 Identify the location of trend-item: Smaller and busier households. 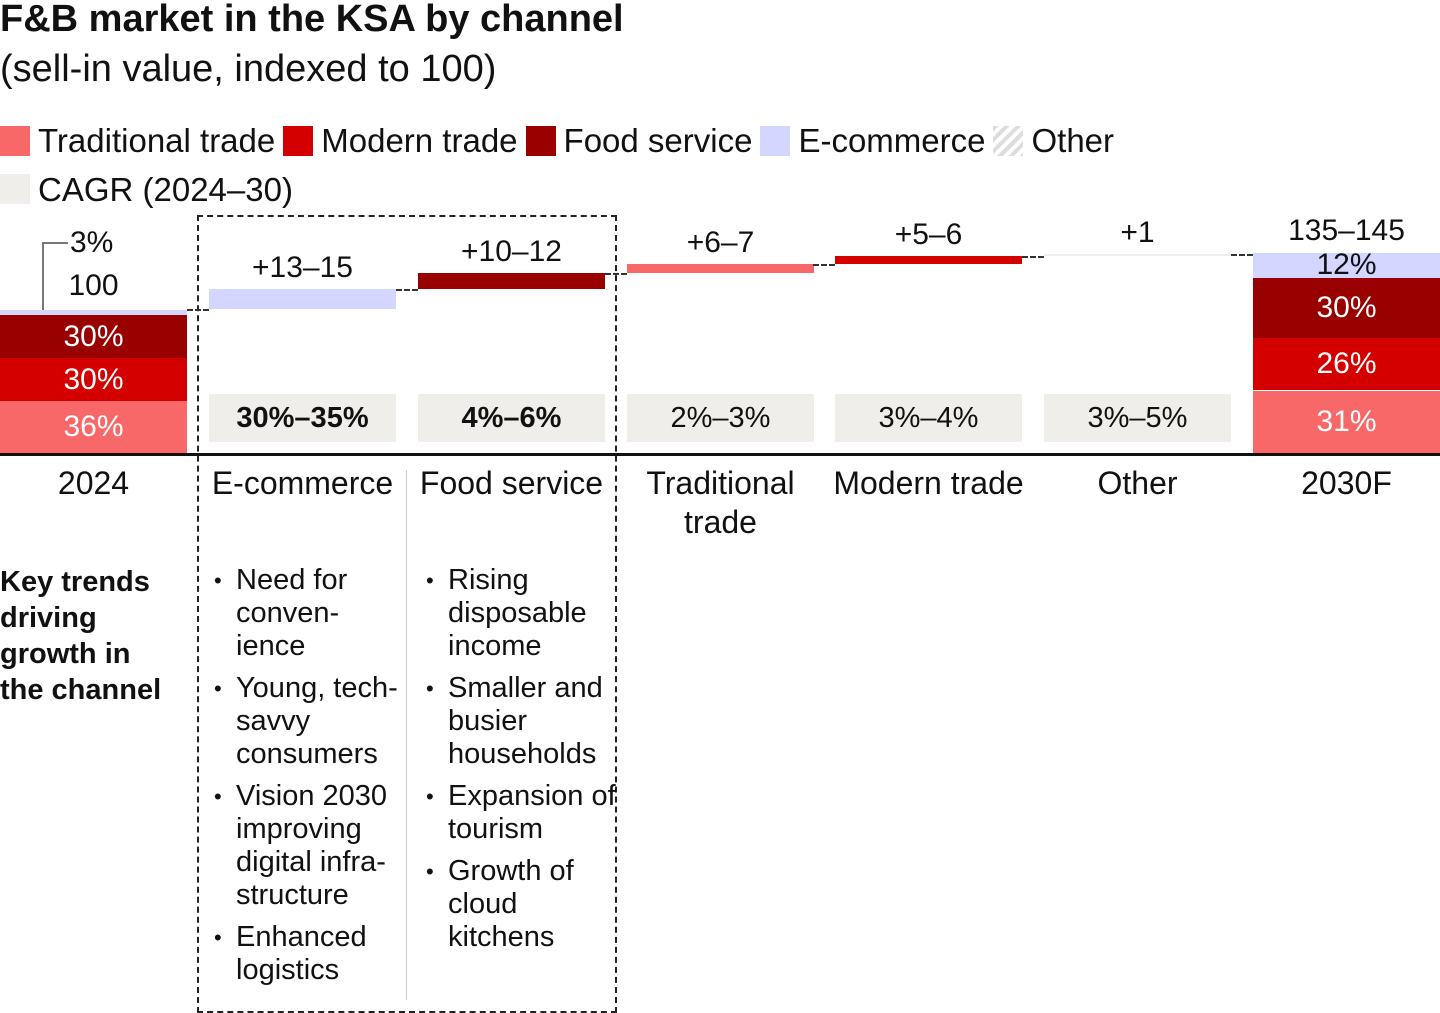
(521, 721).